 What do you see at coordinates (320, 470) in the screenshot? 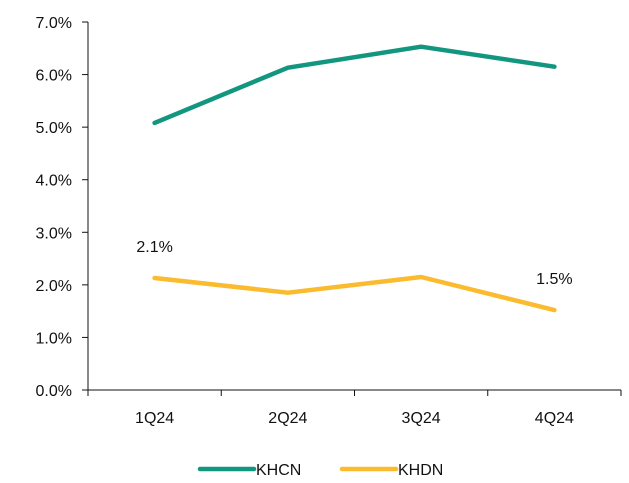
I see `legend: KHCN KHDN` at bounding box center [320, 470].